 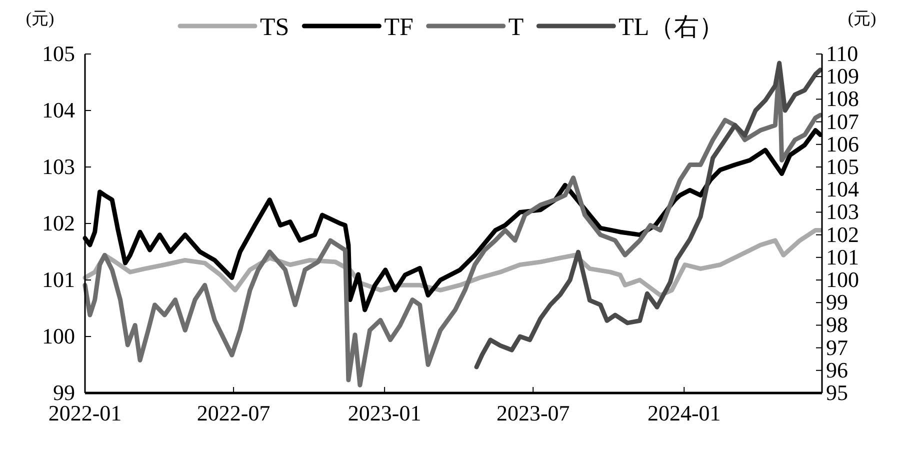 I want to click on y2-tick-label: 108, so click(x=842, y=99).